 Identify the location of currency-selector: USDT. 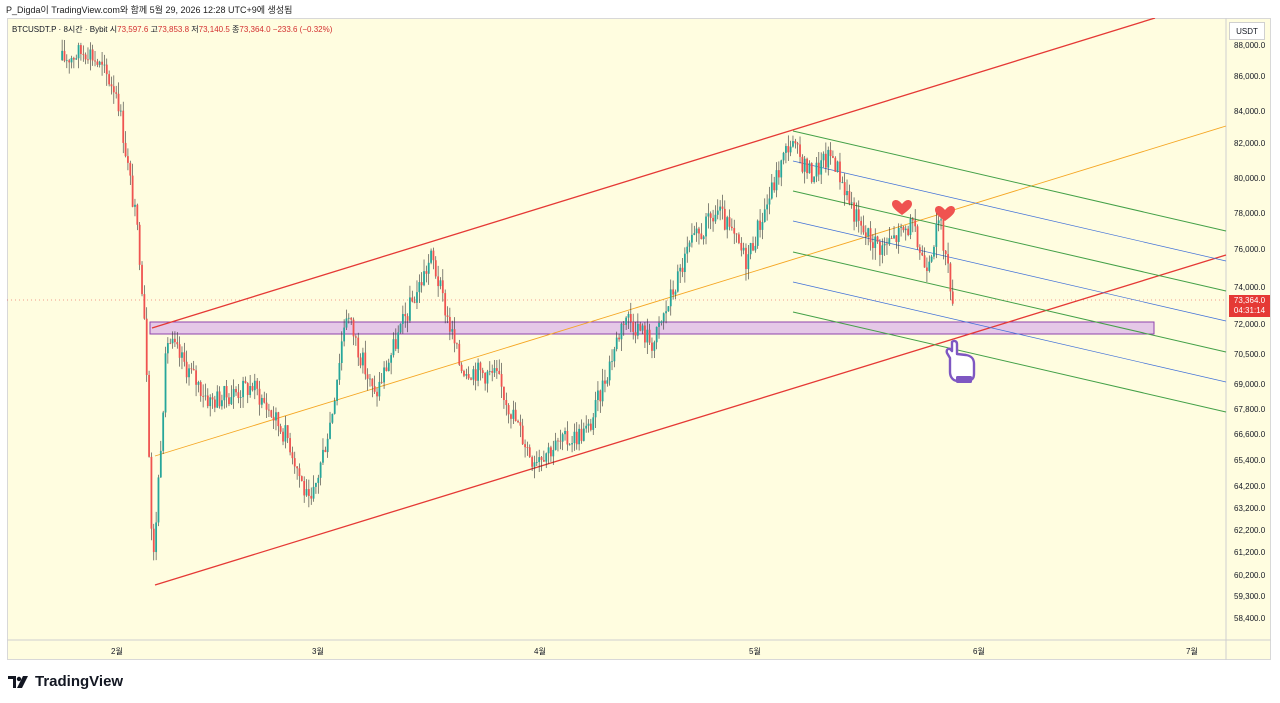
(1247, 31).